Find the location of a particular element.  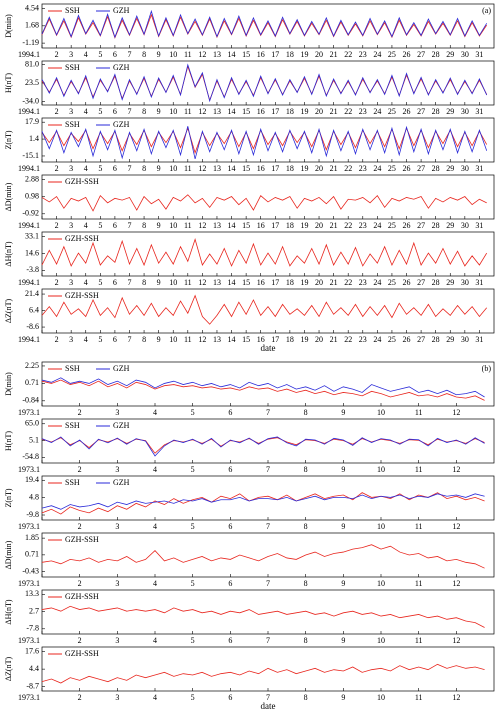

y-tick-label: 2.88 is located at coordinates (32, 178).